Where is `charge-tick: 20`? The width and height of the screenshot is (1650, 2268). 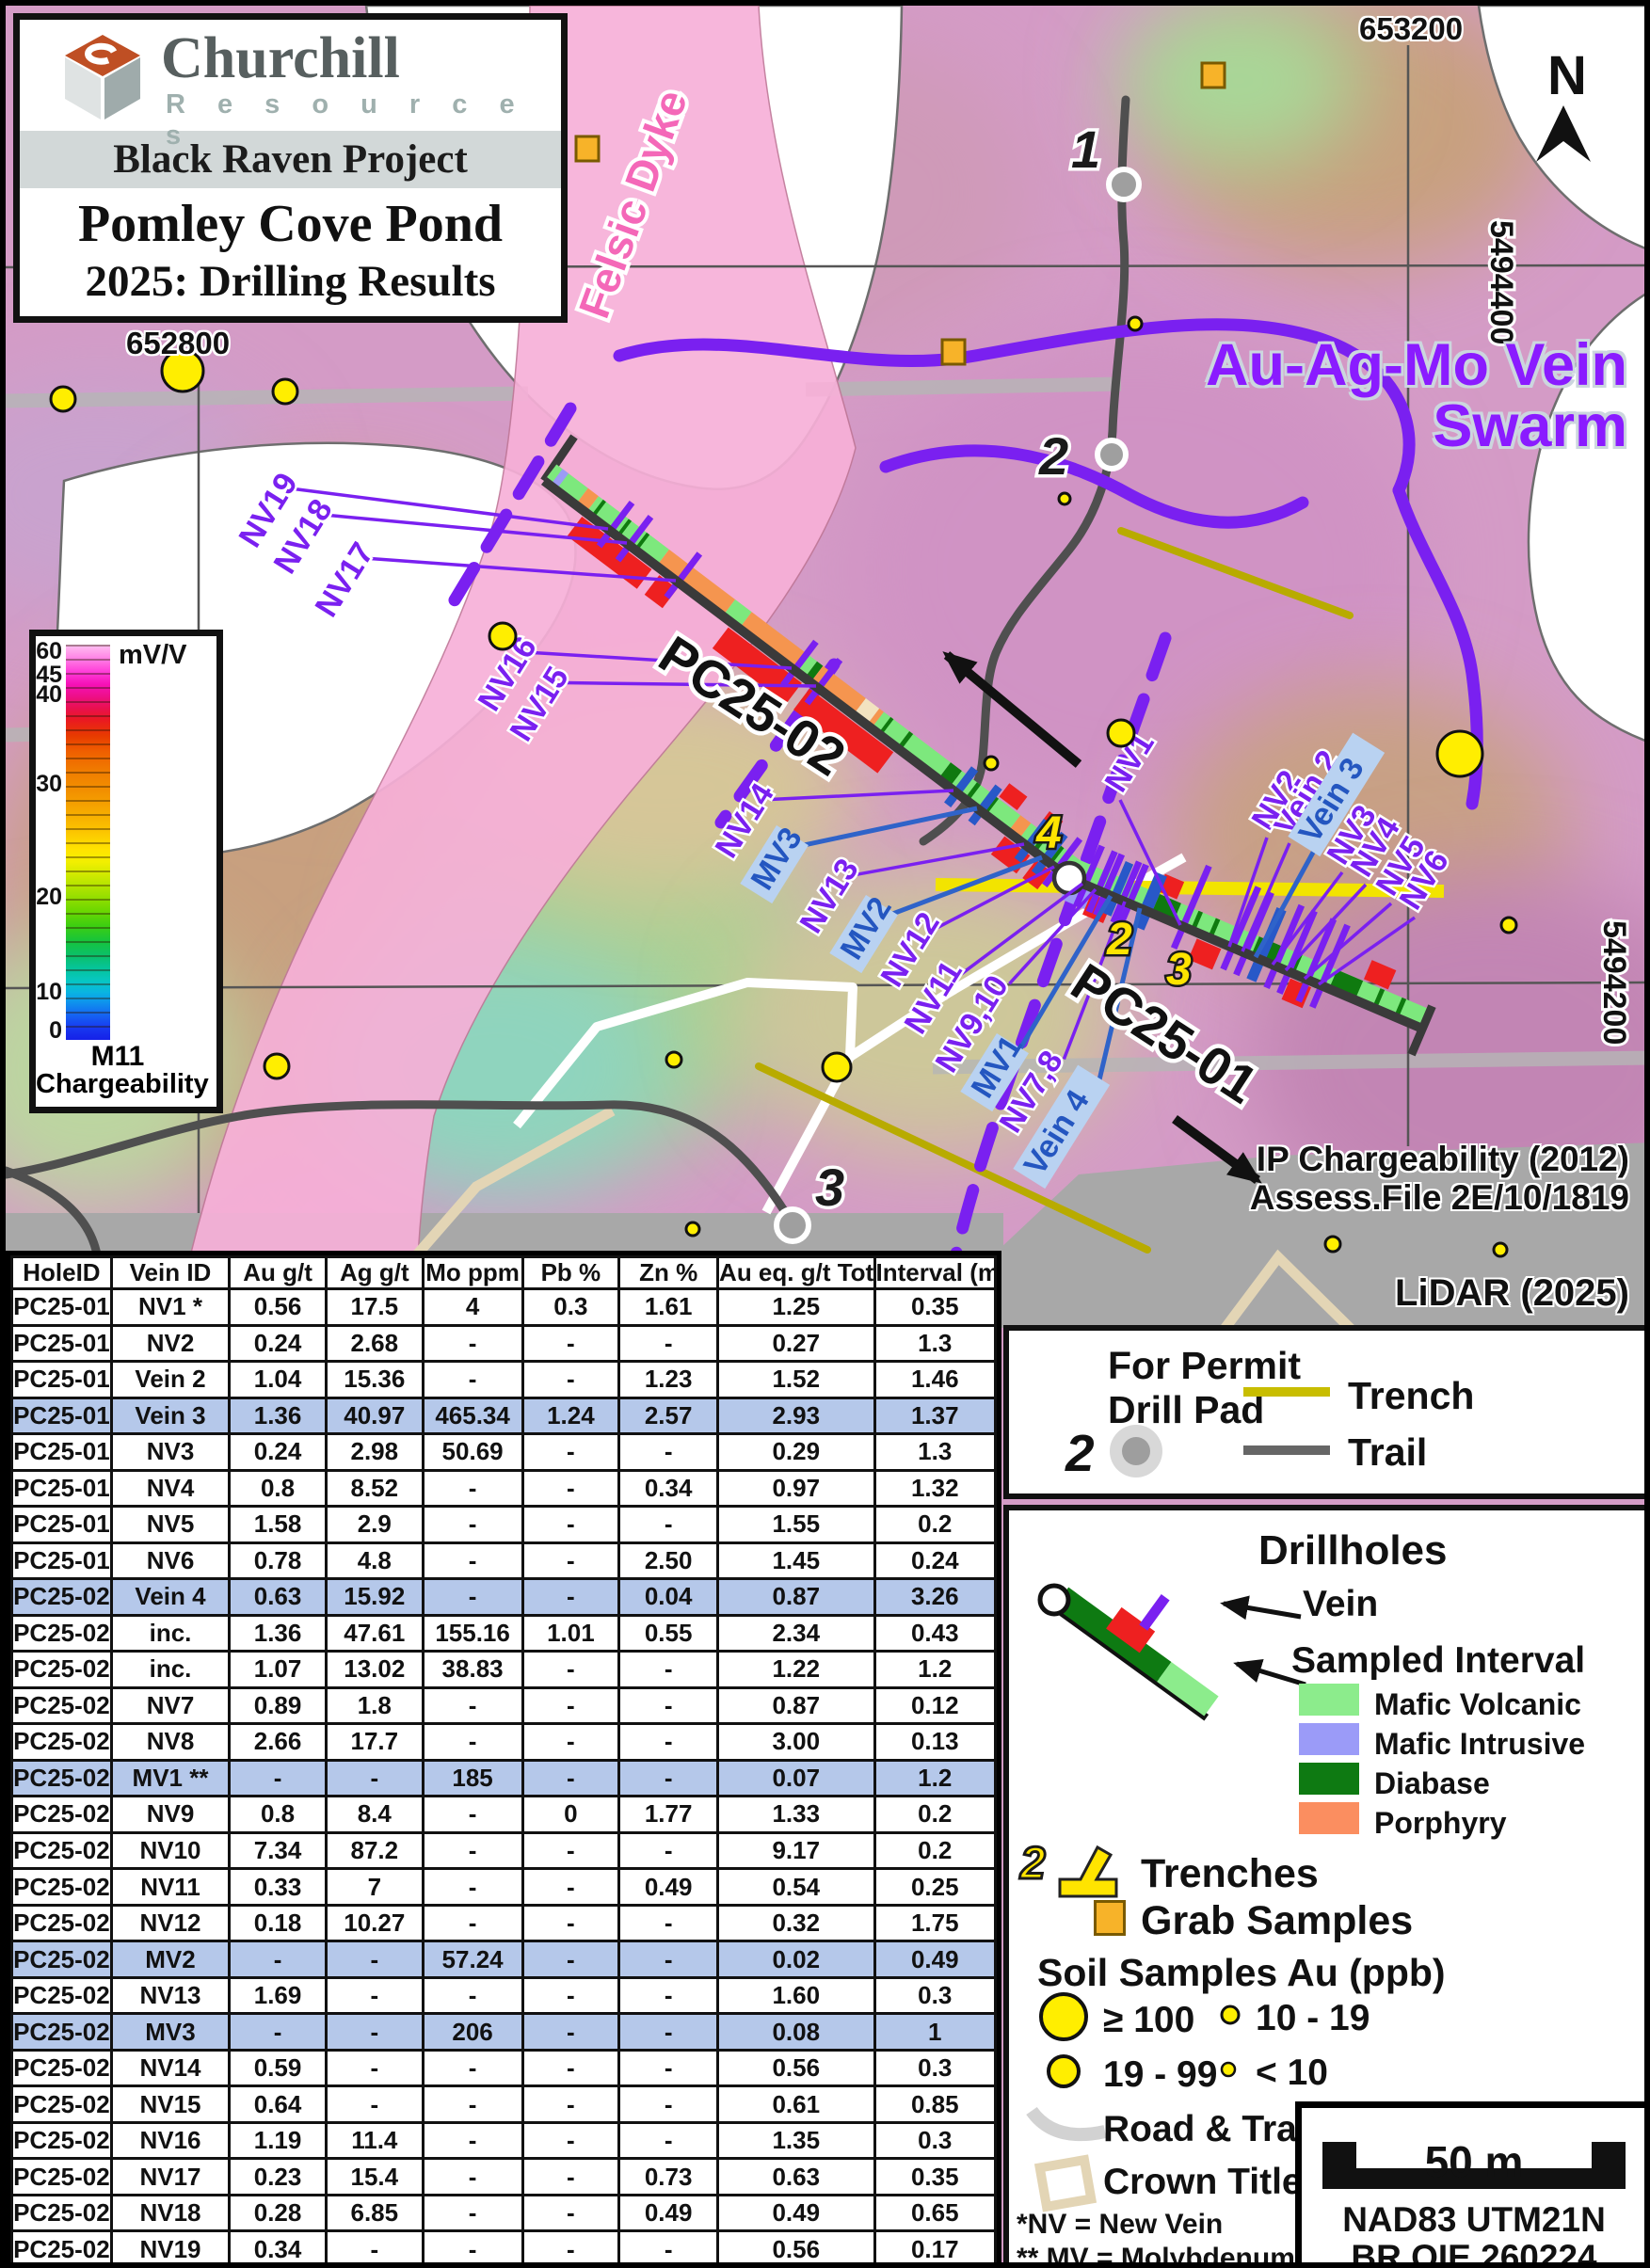
charge-tick: 20 is located at coordinates (49, 897).